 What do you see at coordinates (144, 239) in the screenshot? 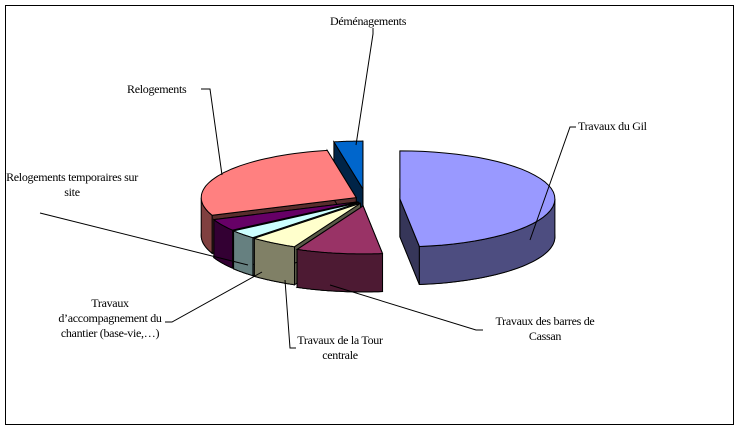
I see `leader-temp` at bounding box center [144, 239].